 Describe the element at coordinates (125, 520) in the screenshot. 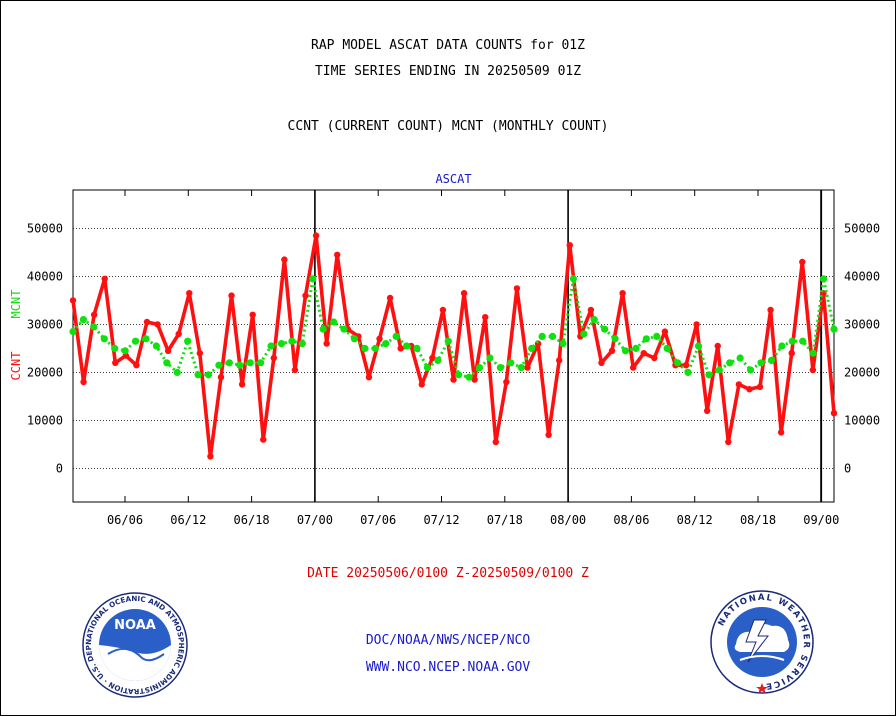

I see `x-tick-label: 06/06` at that location.